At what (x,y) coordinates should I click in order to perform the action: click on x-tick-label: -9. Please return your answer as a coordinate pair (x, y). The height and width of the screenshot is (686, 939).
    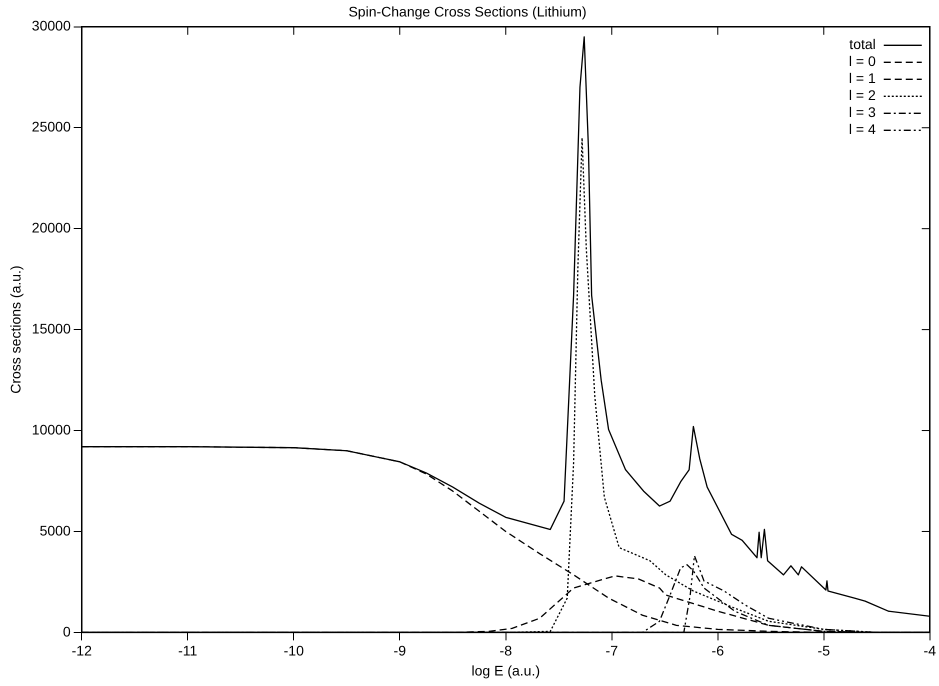
    Looking at the image, I should click on (400, 650).